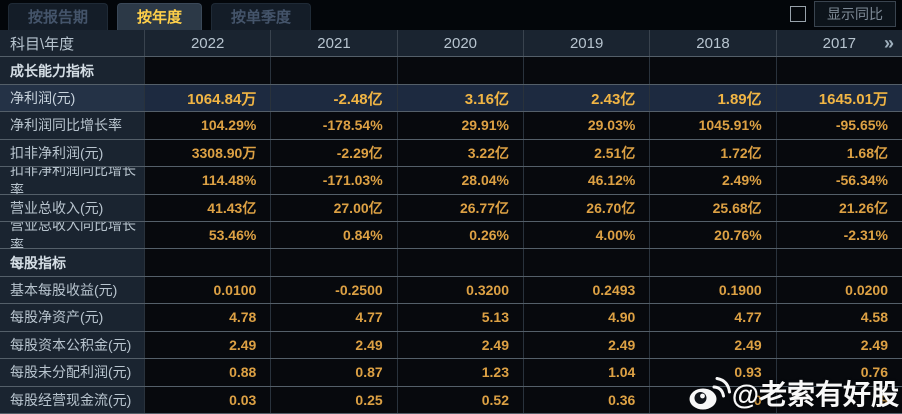 This screenshot has width=902, height=414. What do you see at coordinates (72, 43) in the screenshot?
I see `header-subject-label: 科目\年度` at bounding box center [72, 43].